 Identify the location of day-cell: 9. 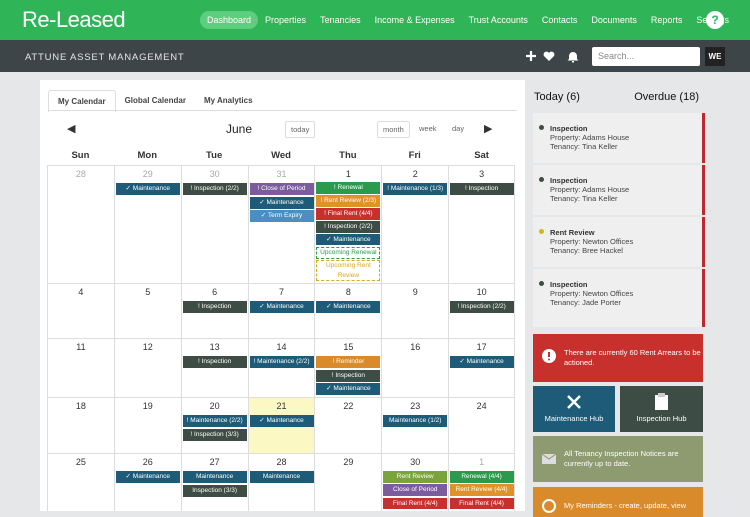
(414, 311).